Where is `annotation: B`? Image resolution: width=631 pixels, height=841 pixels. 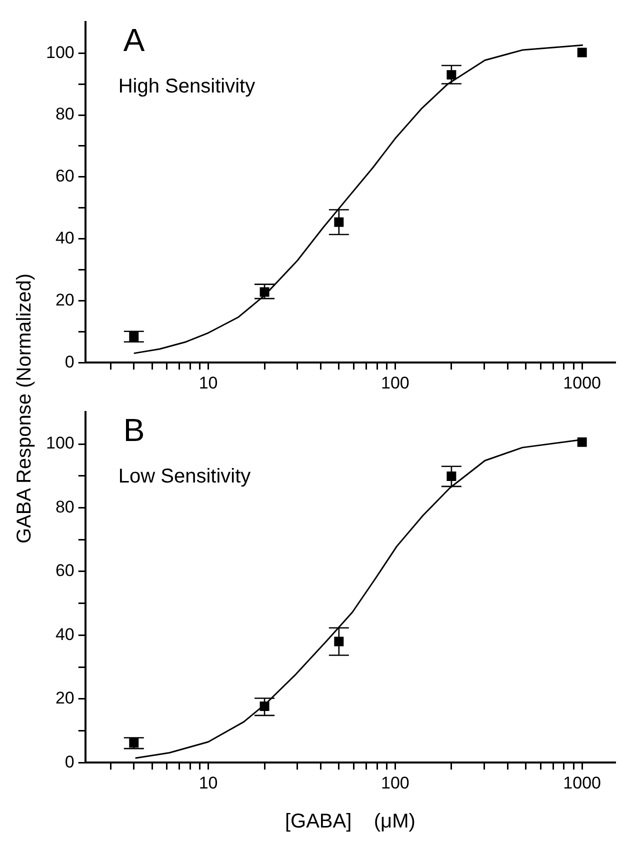
annotation: B is located at coordinates (134, 430).